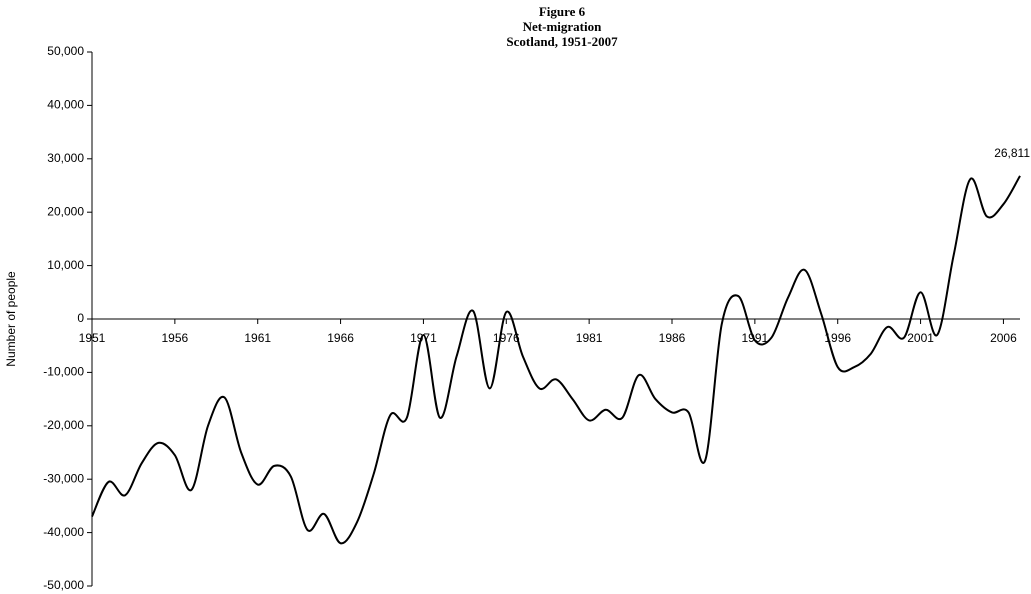 The height and width of the screenshot is (594, 1031). I want to click on chart-title: Figure 6, so click(562, 11).